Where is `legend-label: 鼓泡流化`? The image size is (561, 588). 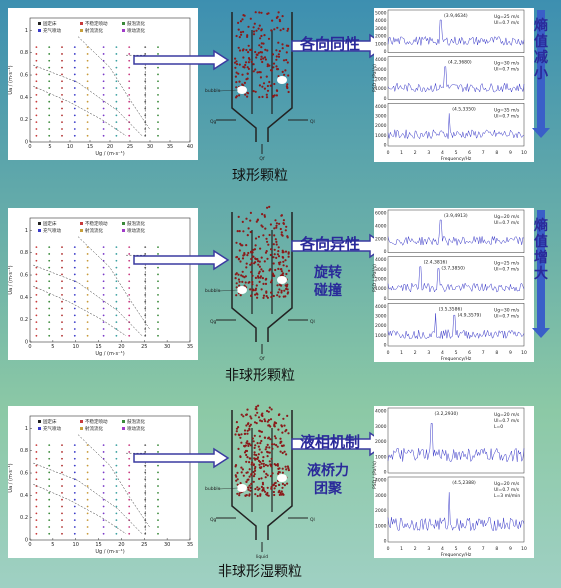 legend-label: 鼓泡流化 is located at coordinates (136, 223).